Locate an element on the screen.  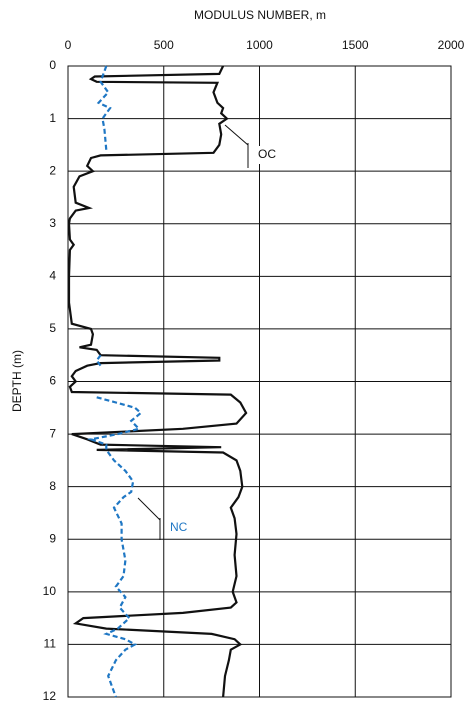
y-tick-label: 12 is located at coordinates (50, 696).